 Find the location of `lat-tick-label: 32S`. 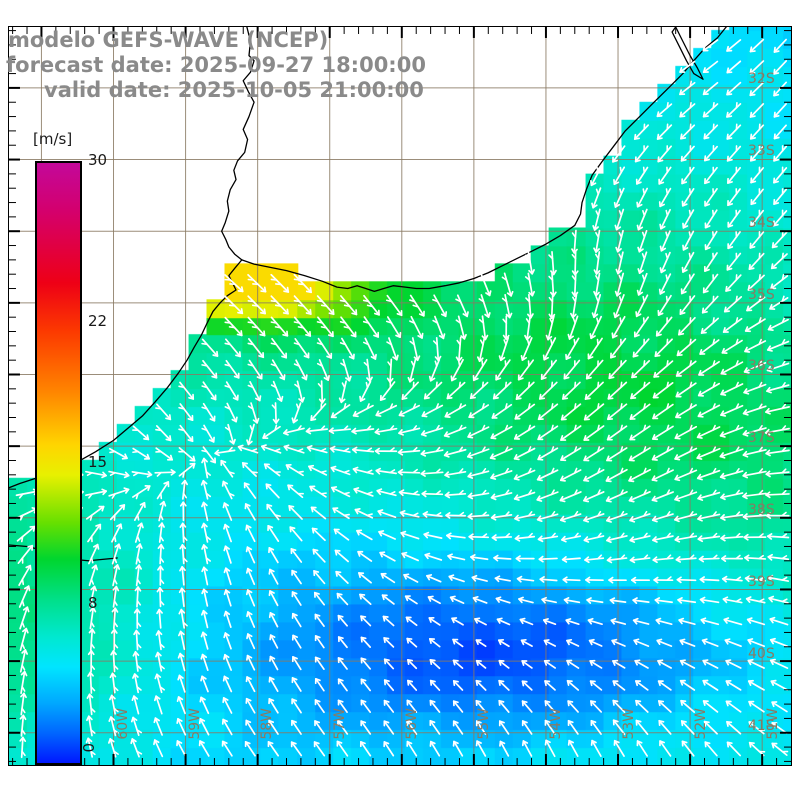

lat-tick-label: 32S is located at coordinates (761, 79).